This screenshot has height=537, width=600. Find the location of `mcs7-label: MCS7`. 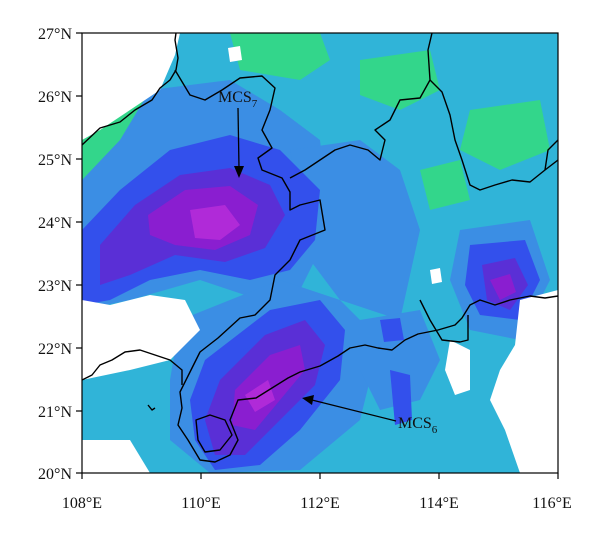

mcs7-label: MCS7 is located at coordinates (238, 99).